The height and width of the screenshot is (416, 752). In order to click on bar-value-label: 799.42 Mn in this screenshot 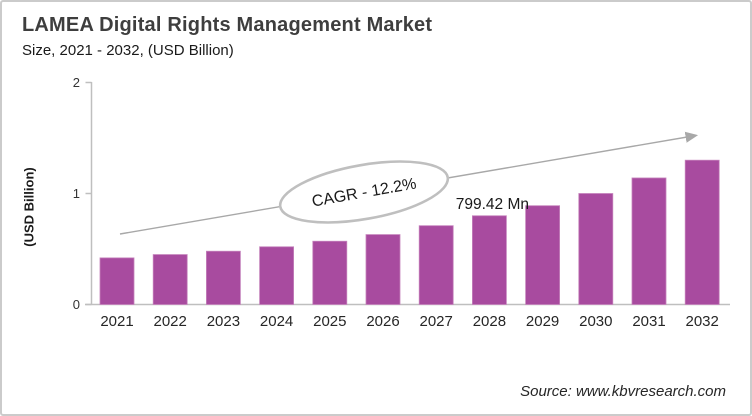, I will do `click(492, 204)`.